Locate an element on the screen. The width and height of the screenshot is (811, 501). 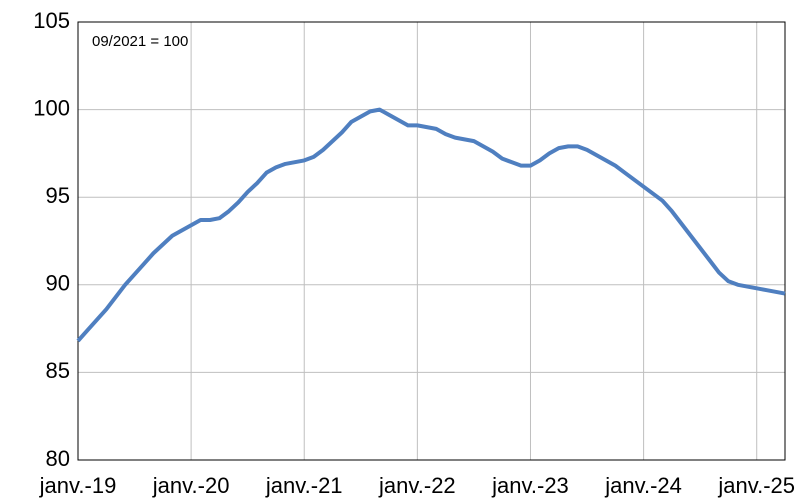
annotation: 09/2021 = 100 is located at coordinates (140, 41).